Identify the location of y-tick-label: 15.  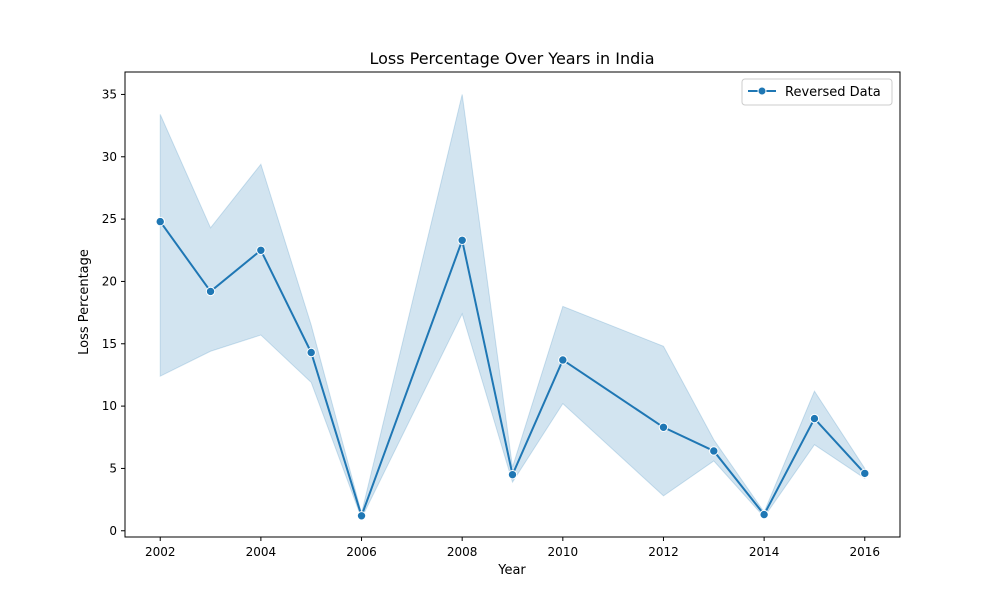
(109, 344).